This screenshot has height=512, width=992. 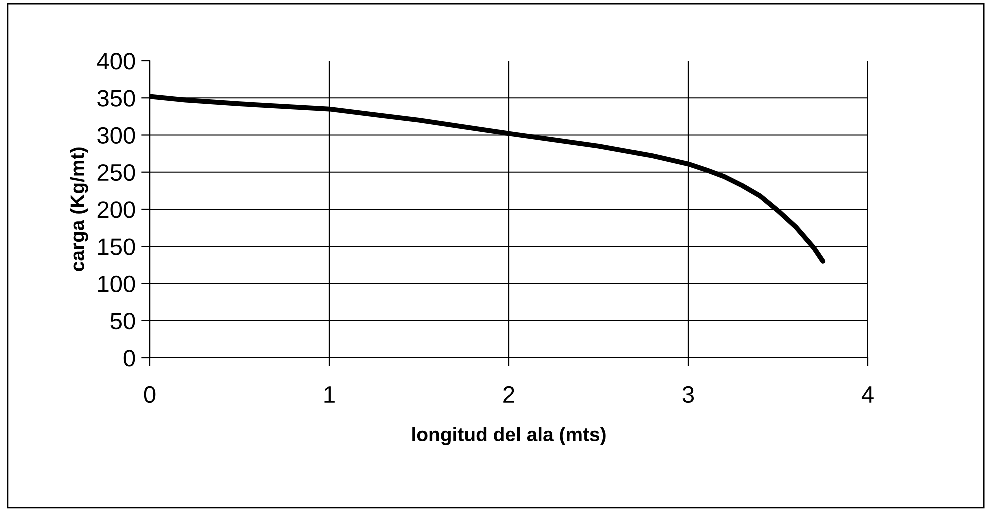 I want to click on x-axis-title: longitud del ala (mts), so click(x=509, y=436).